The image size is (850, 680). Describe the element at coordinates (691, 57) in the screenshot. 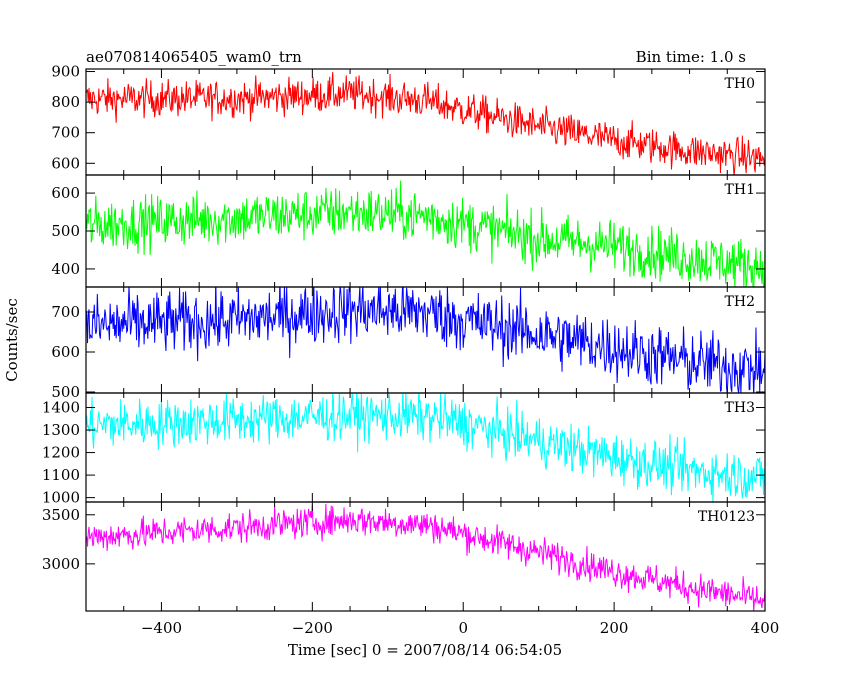

I see `bin-time-label: Bin time: 1.0 s` at that location.